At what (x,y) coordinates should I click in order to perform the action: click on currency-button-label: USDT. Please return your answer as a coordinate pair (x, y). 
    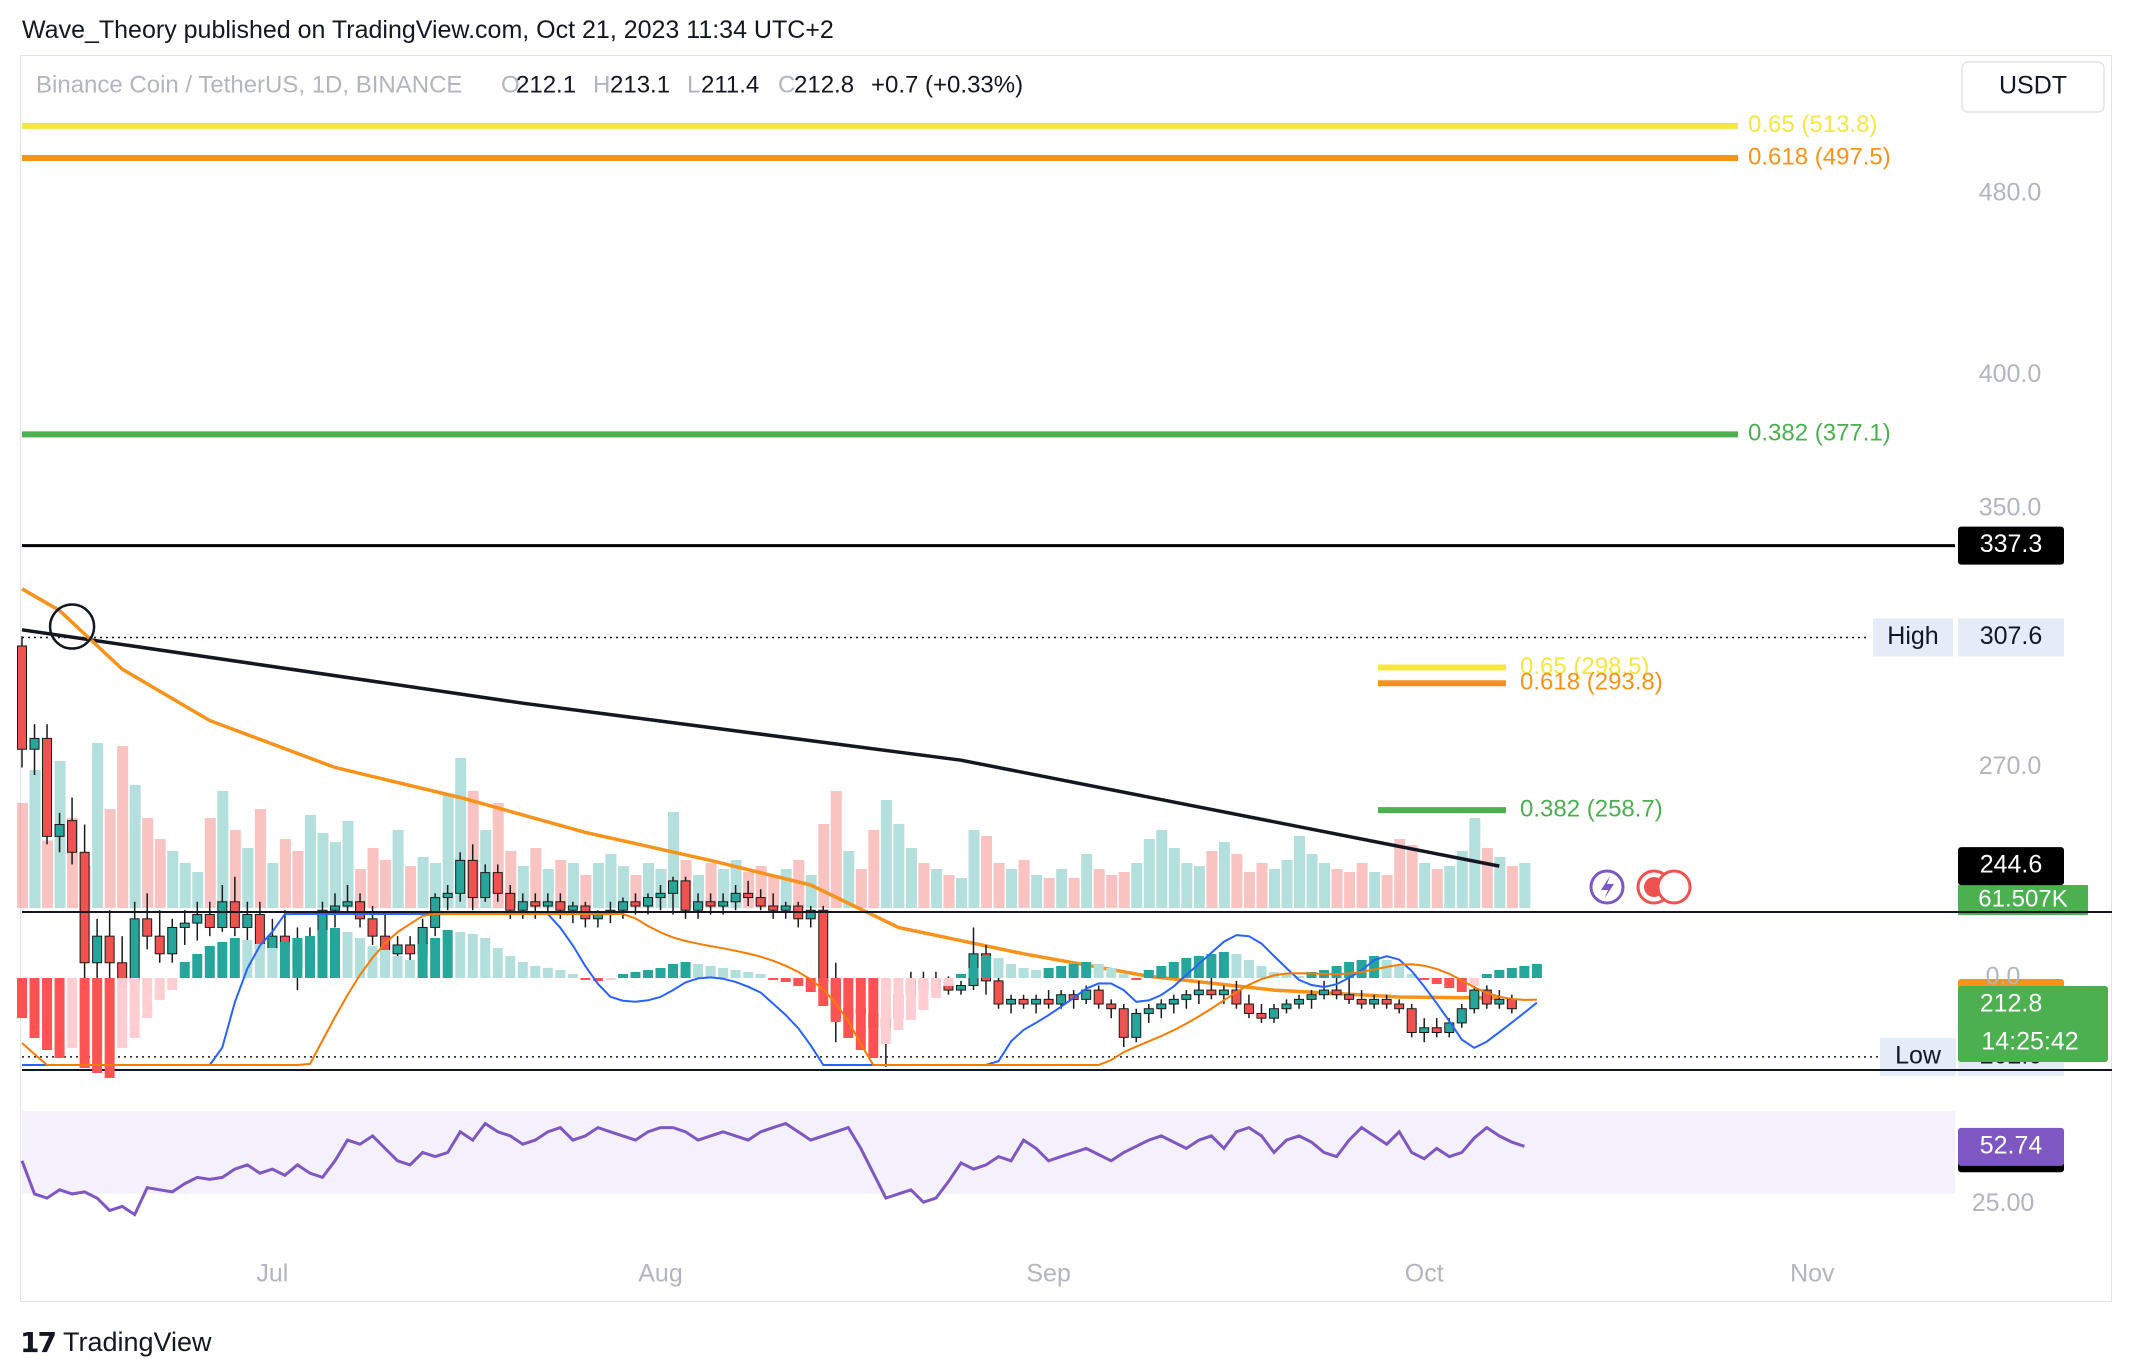
    Looking at the image, I should click on (2033, 86).